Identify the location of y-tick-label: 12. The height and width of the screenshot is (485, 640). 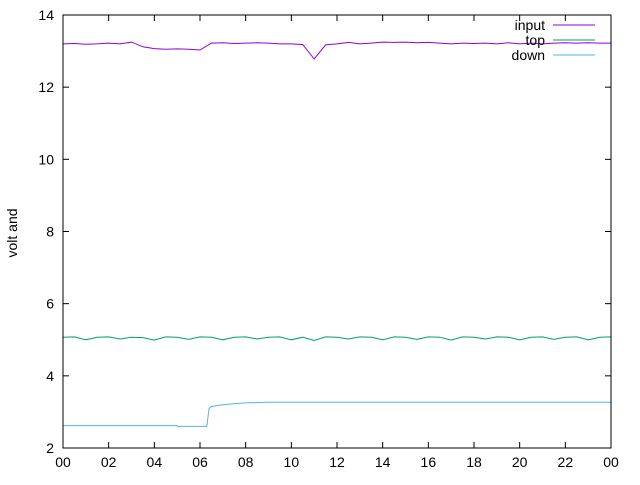
(46, 87).